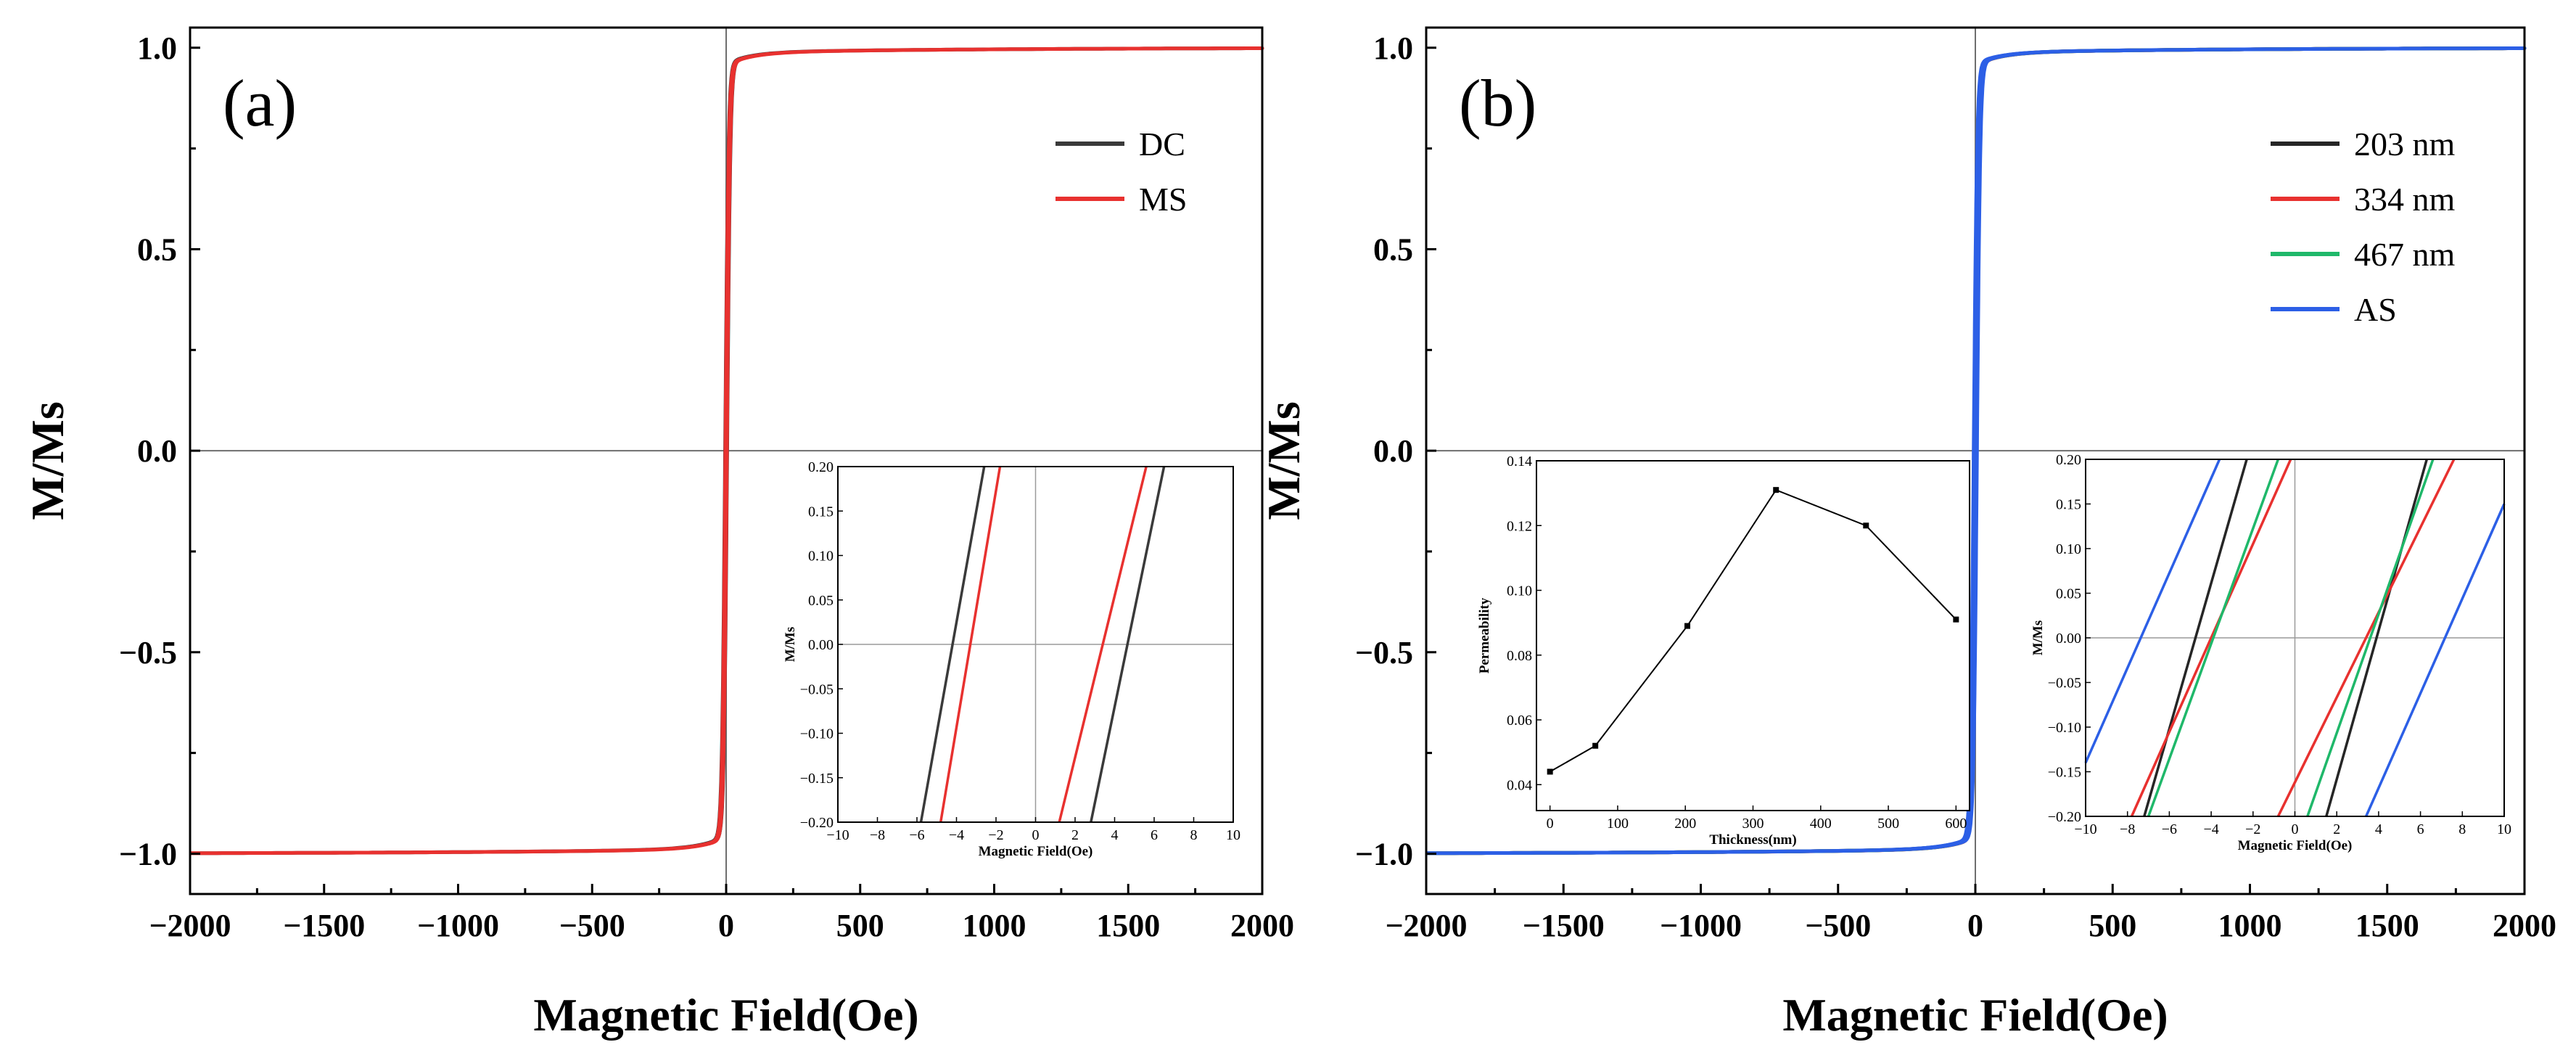  Describe the element at coordinates (1618, 824) in the screenshot. I see `inset-x-tick-label: 100` at that location.